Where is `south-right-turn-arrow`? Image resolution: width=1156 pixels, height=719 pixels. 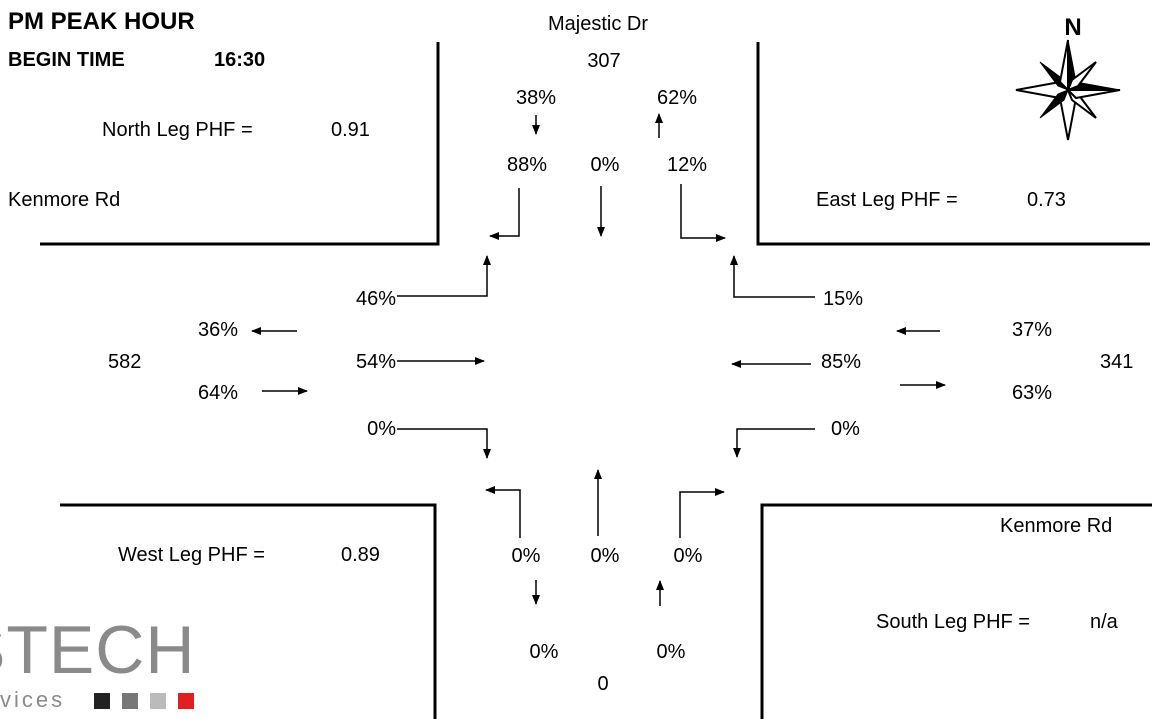 south-right-turn-arrow is located at coordinates (702, 513).